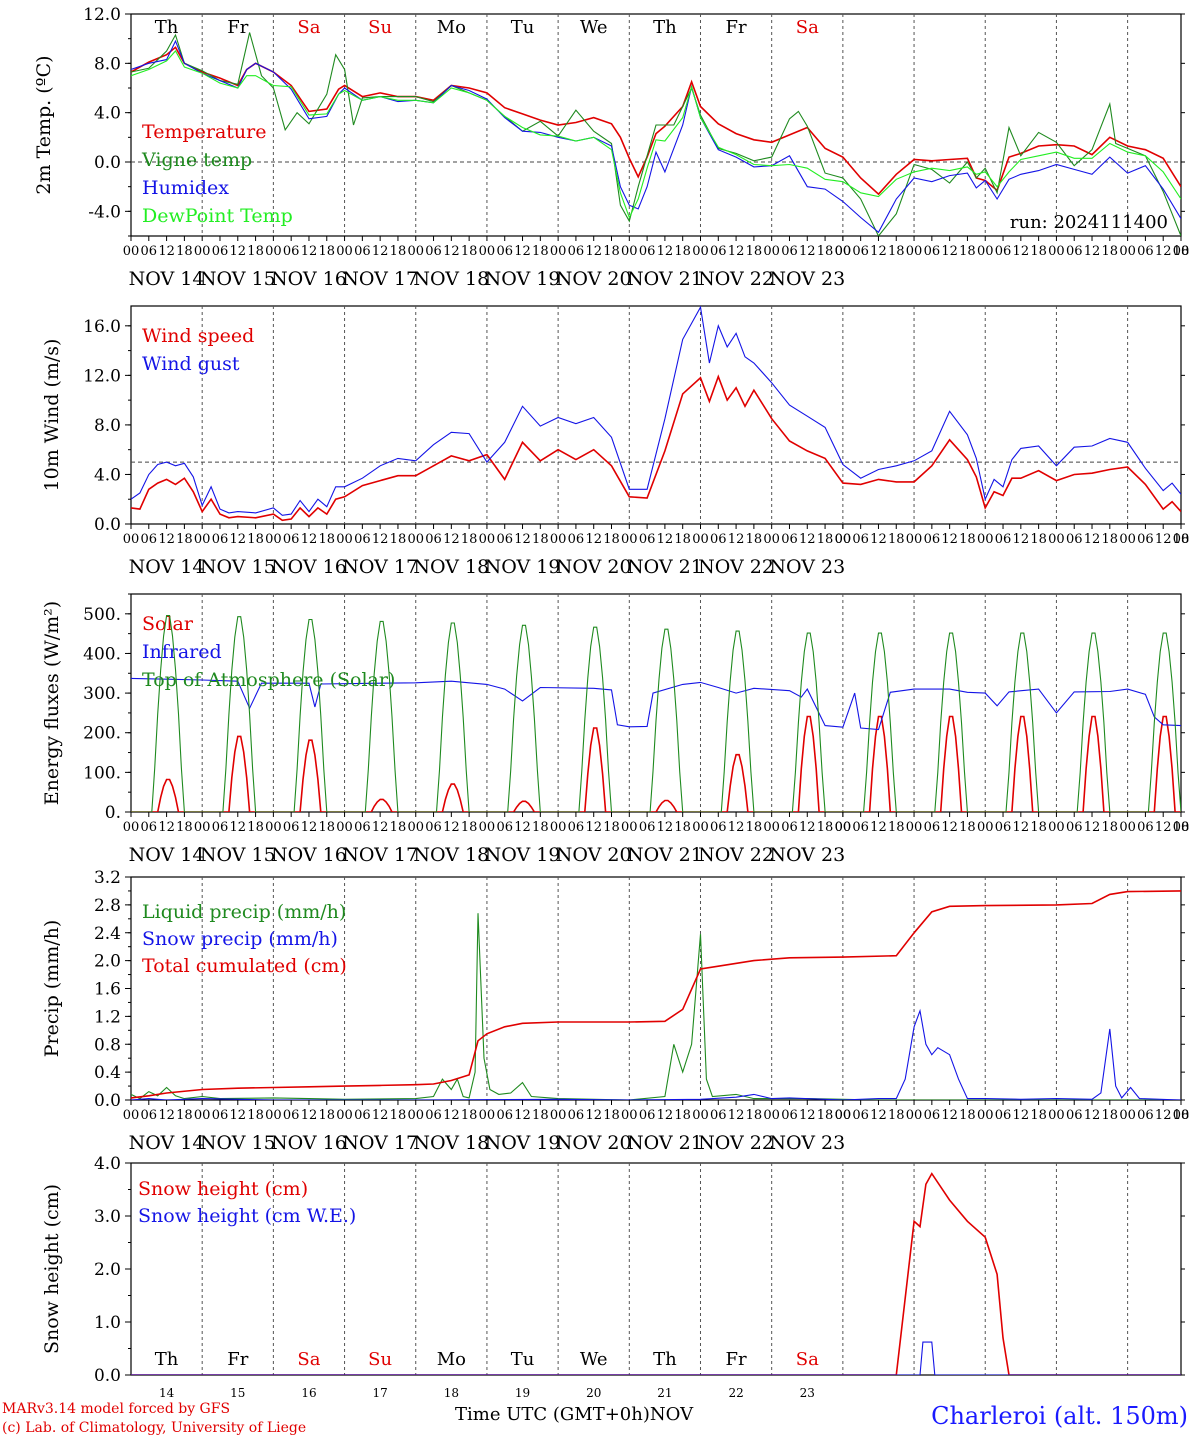  What do you see at coordinates (656, 448) in the screenshot?
I see `series-line-wind-speed` at bounding box center [656, 448].